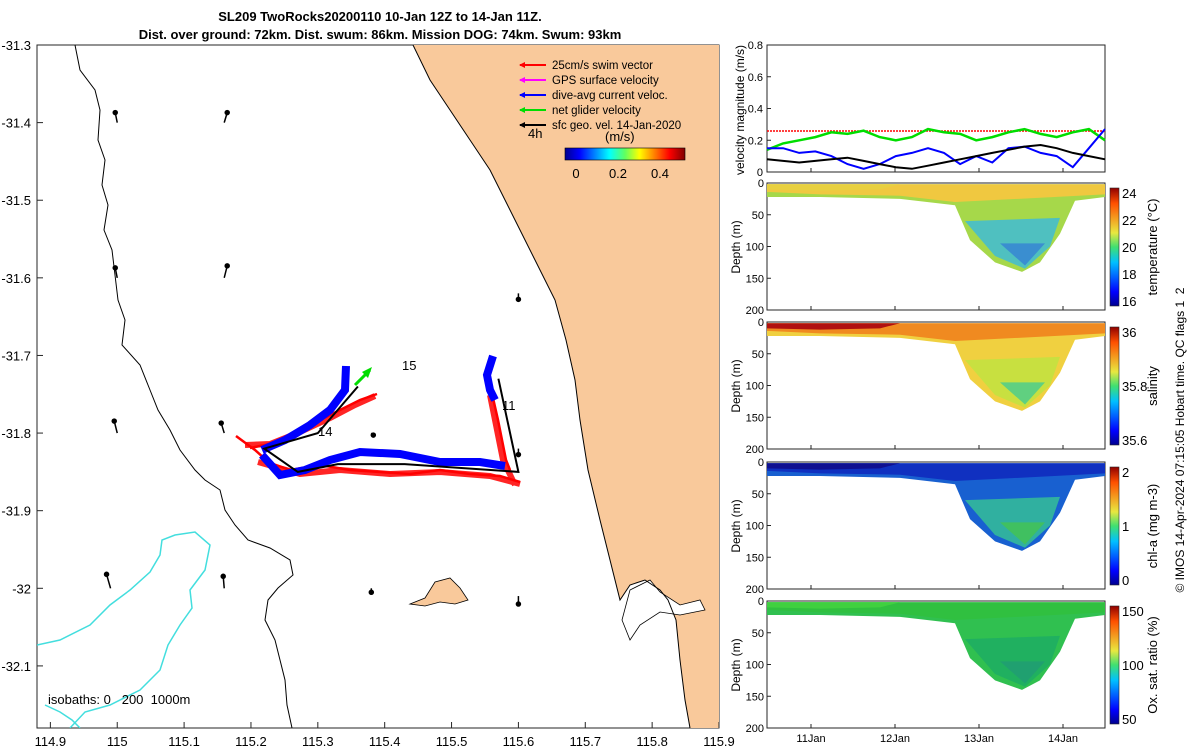  What do you see at coordinates (16, 45) in the screenshot?
I see `map-y-tick-label: -31.3` at bounding box center [16, 45].